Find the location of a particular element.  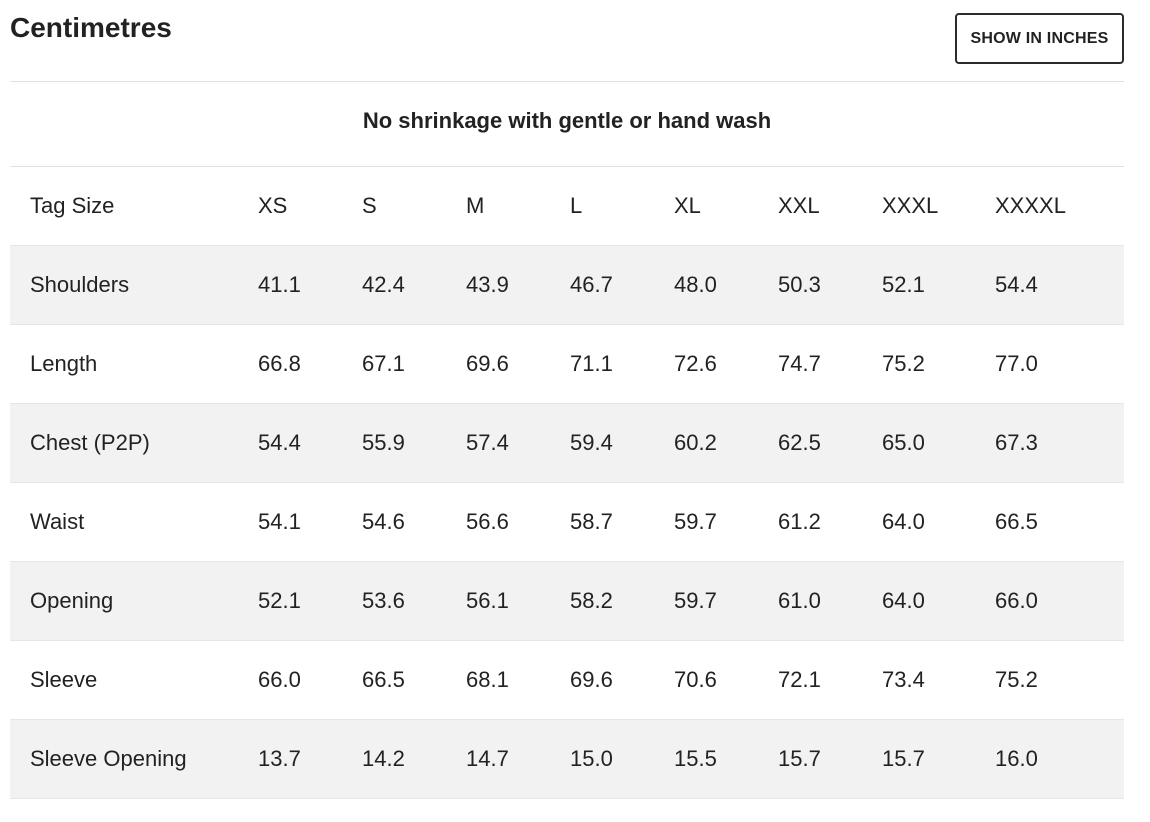

table-cell: 13.7 is located at coordinates (310, 759).